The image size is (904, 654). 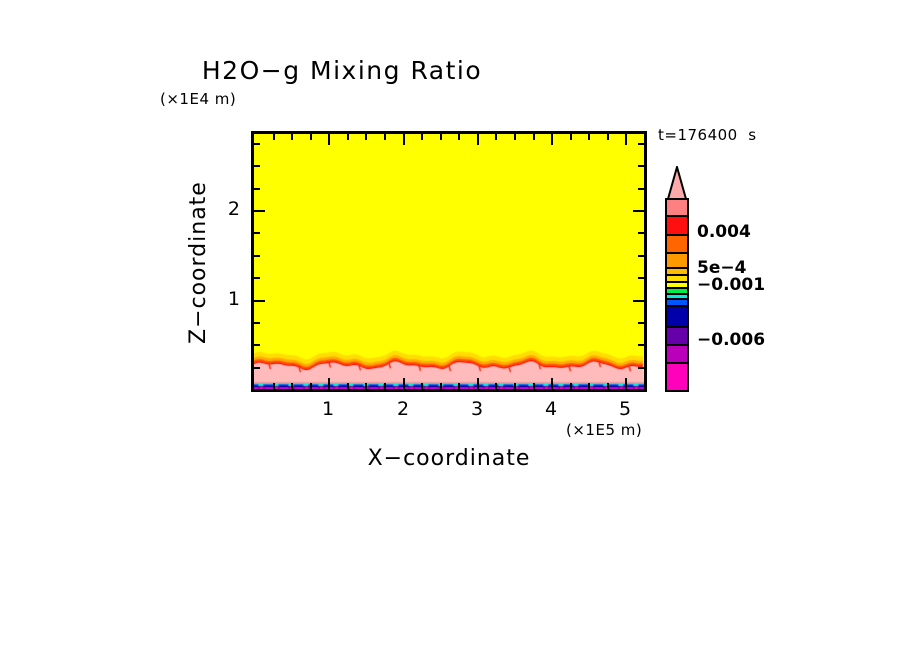 I want to click on colorbar-arrow-icon, so click(x=677, y=183).